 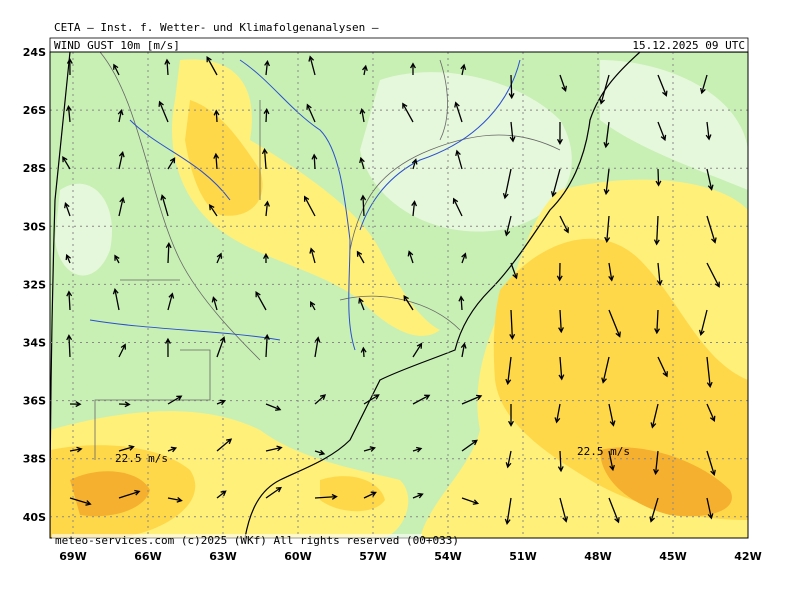 What do you see at coordinates (34, 284) in the screenshot?
I see `lat-label: 32S` at bounding box center [34, 284].